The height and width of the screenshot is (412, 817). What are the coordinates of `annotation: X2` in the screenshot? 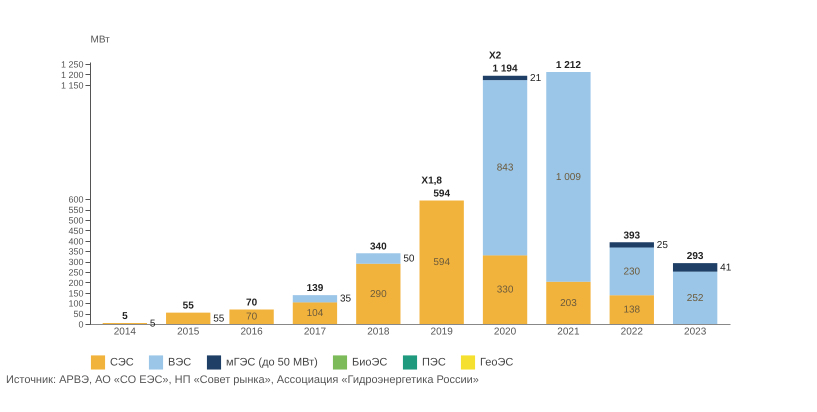 It's located at (495, 56).